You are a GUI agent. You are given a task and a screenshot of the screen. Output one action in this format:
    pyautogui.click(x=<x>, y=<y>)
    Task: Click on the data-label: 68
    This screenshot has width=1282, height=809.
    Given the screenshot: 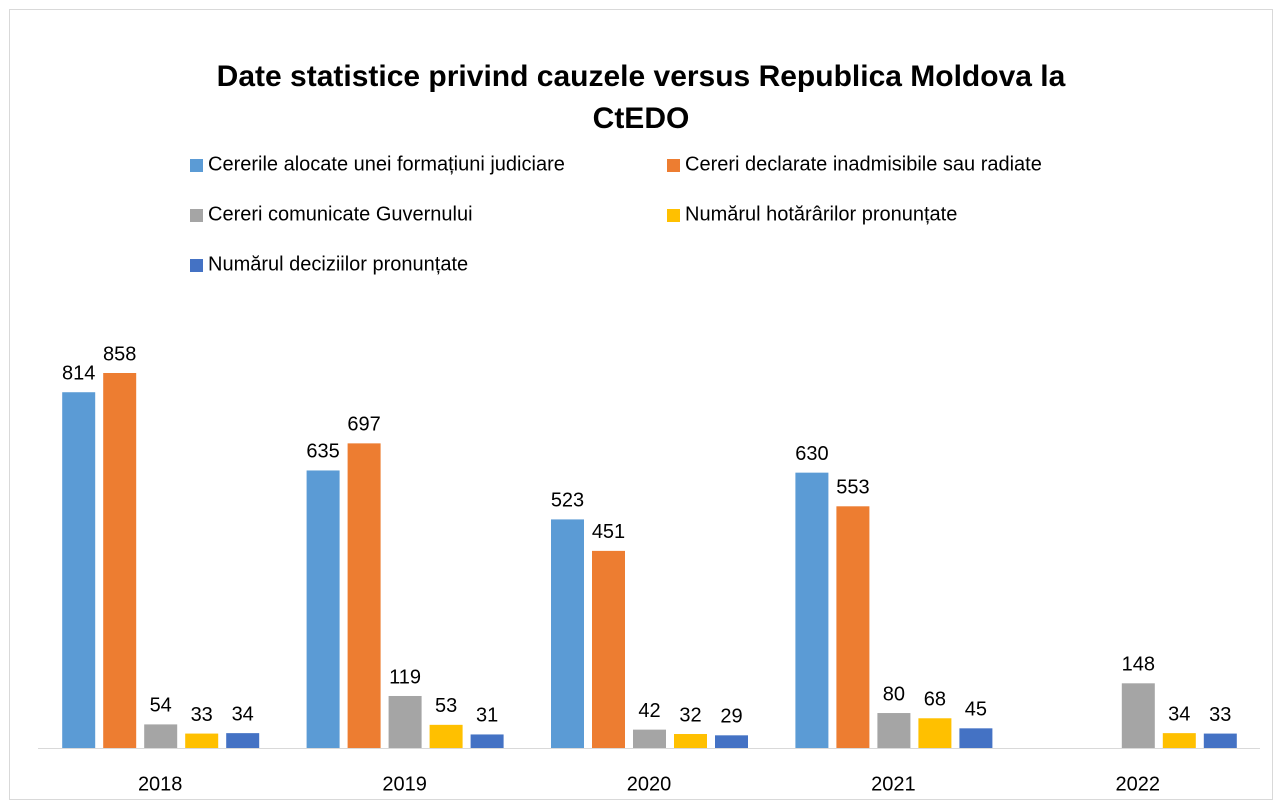 What is the action you would take?
    pyautogui.click(x=935, y=700)
    